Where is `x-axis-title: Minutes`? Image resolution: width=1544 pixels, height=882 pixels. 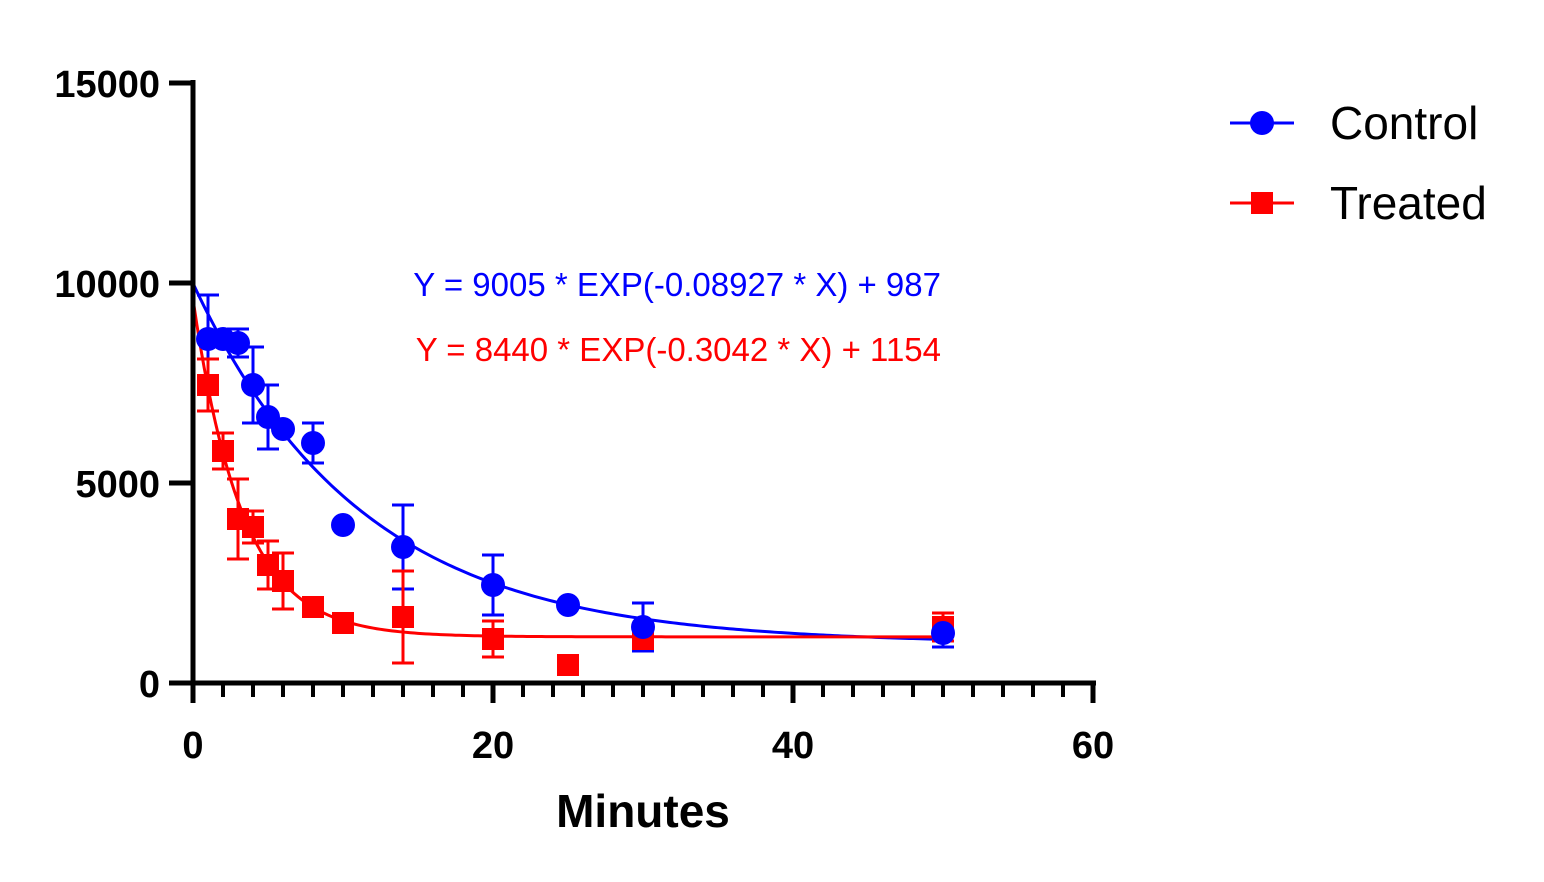
x-axis-title: Minutes is located at coordinates (643, 811).